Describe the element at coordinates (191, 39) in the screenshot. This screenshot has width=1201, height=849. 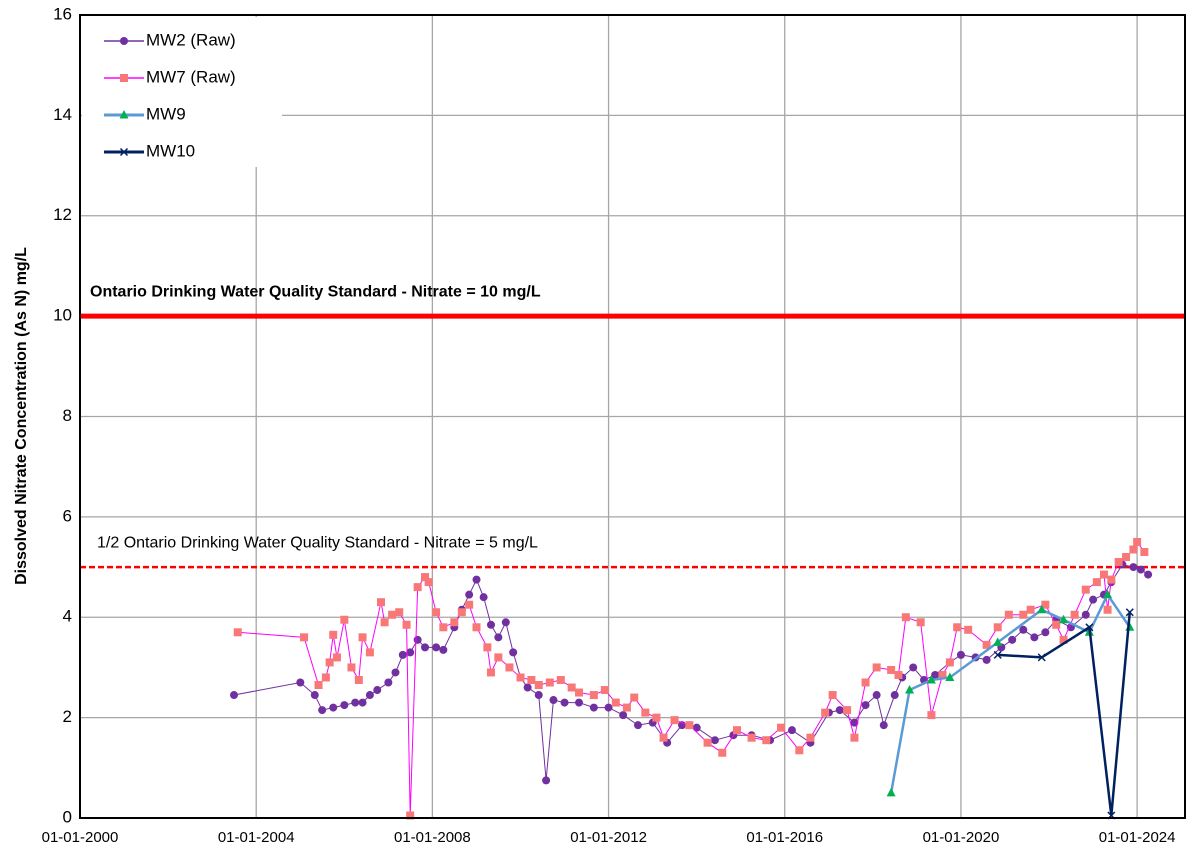
I see `legend-label: MW2 (Raw)` at that location.